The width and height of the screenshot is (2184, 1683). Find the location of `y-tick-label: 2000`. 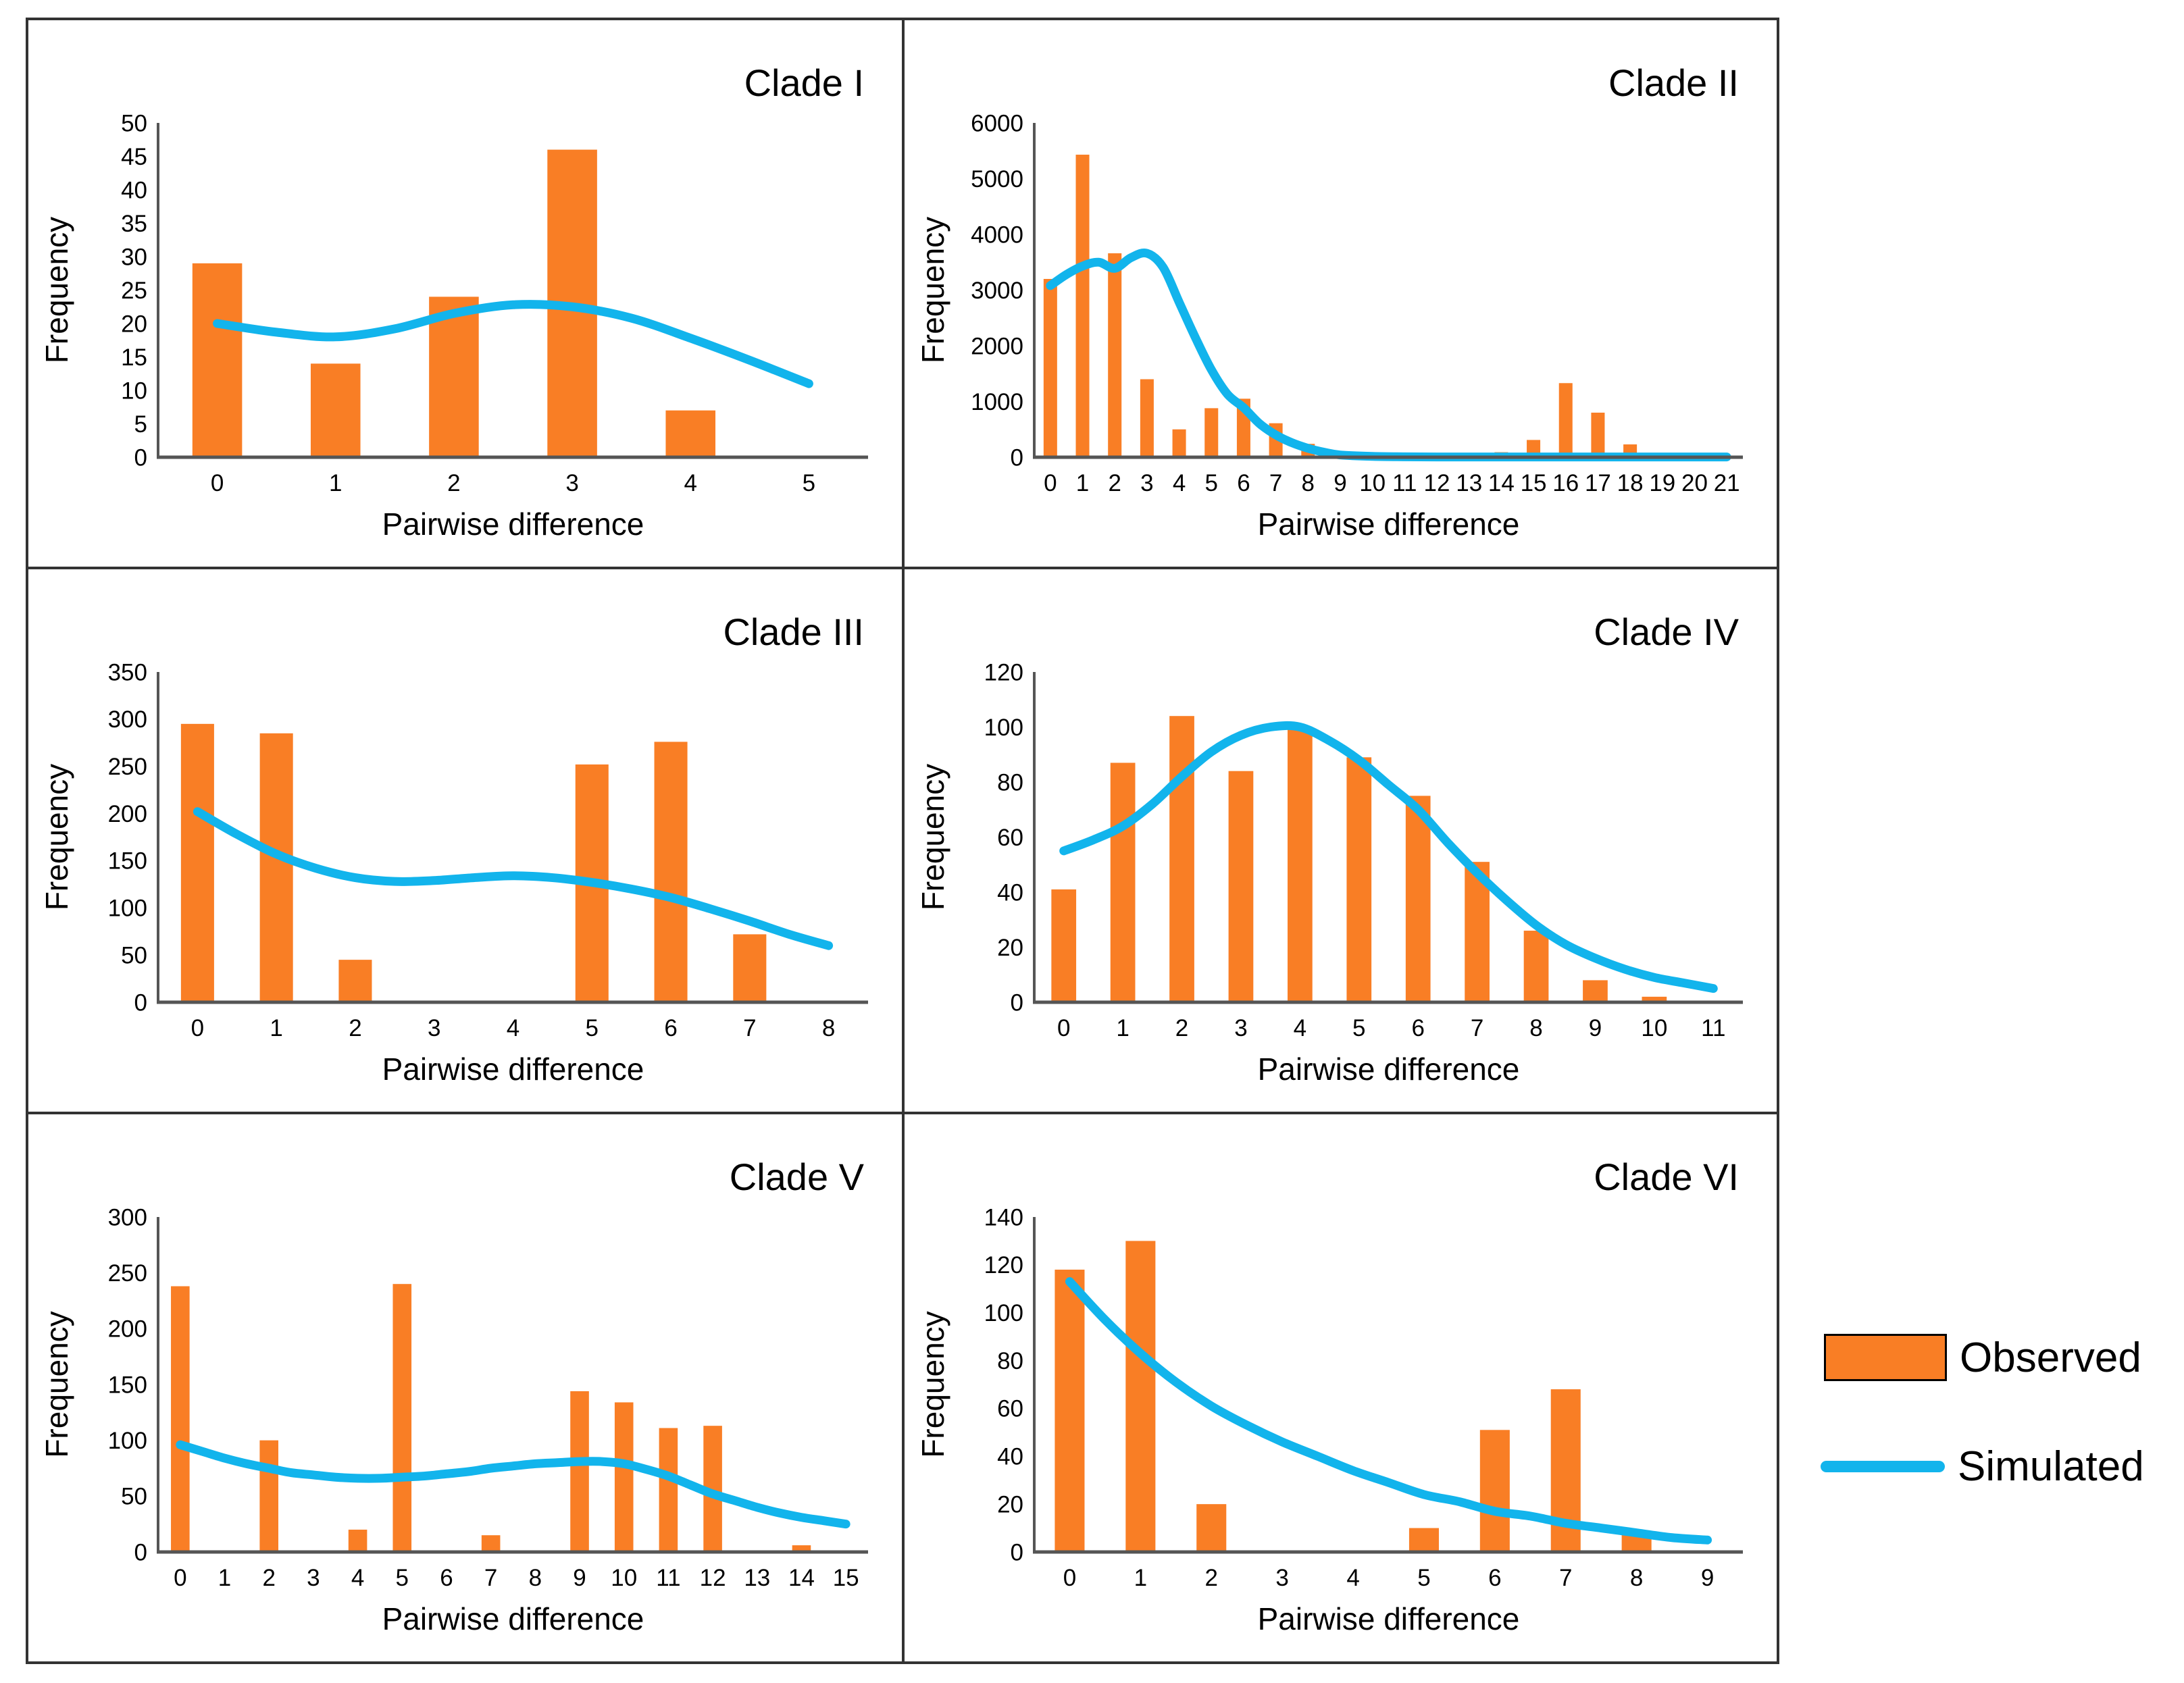

y-tick-label: 2000 is located at coordinates (997, 346).